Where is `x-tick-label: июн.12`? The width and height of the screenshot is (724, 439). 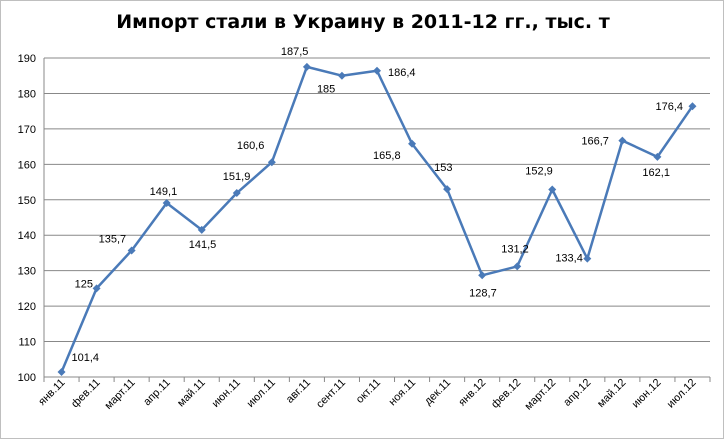
x-tick-label: июн.12 is located at coordinates (647, 394).